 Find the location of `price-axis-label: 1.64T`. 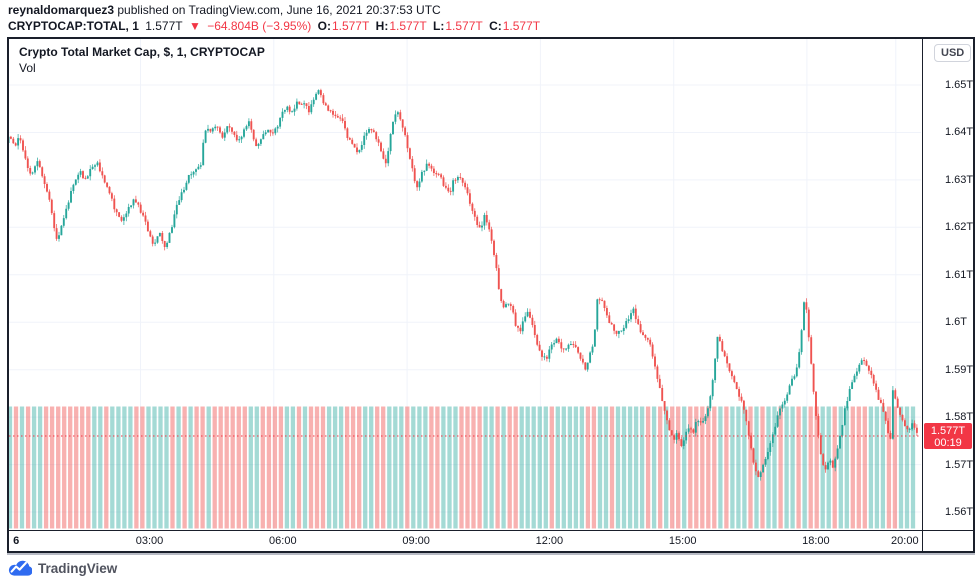

price-axis-label: 1.64T is located at coordinates (959, 132).